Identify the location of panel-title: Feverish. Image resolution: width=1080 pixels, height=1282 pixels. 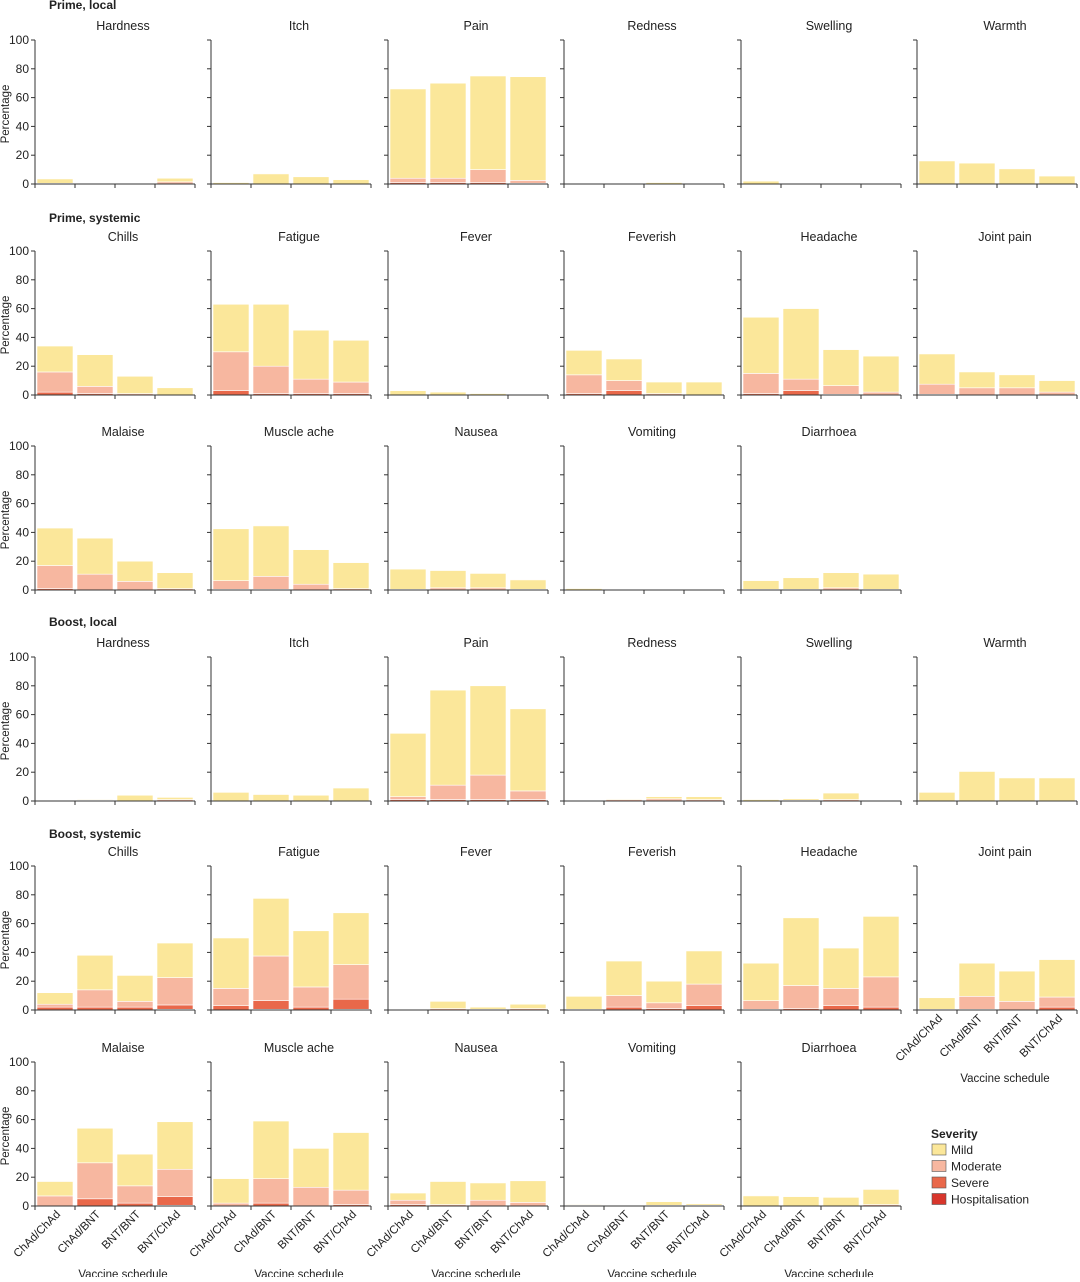
(652, 237).